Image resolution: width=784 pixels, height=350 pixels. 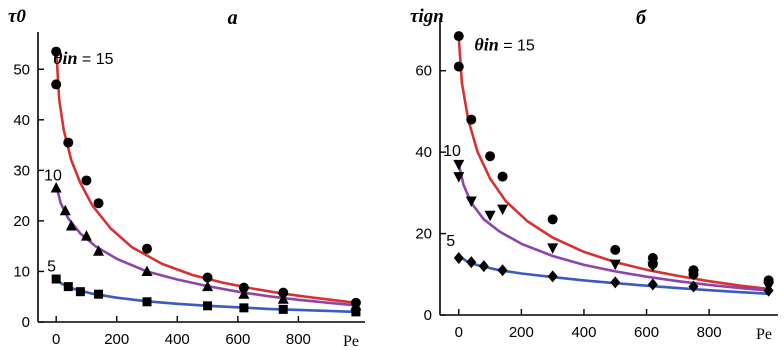 I want to click on y-axis-label: τign, so click(x=427, y=16).